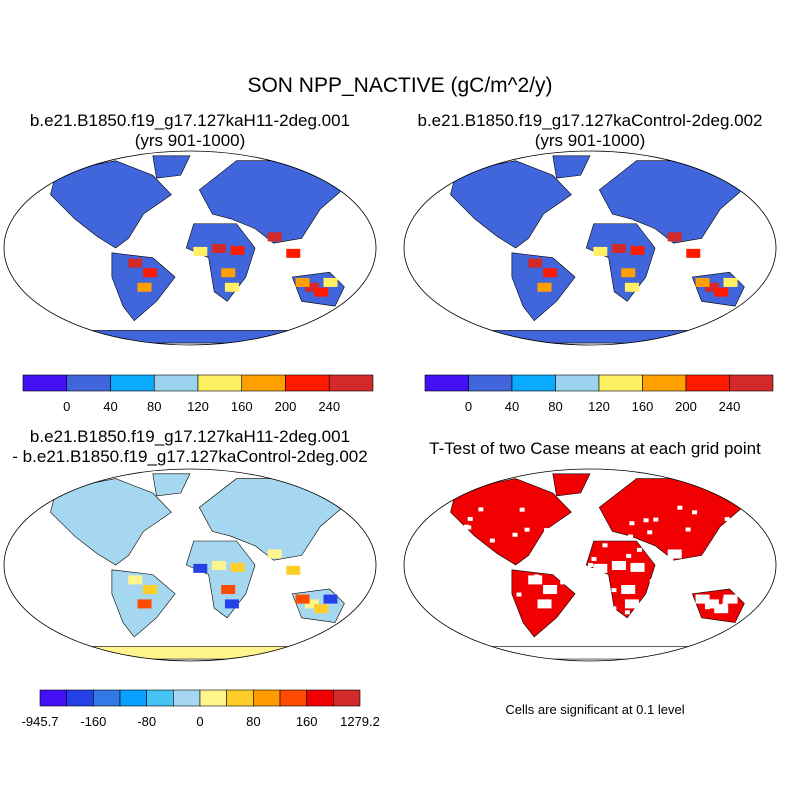 The width and height of the screenshot is (800, 800). Describe the element at coordinates (730, 406) in the screenshot. I see `colorbar-label: 240` at that location.